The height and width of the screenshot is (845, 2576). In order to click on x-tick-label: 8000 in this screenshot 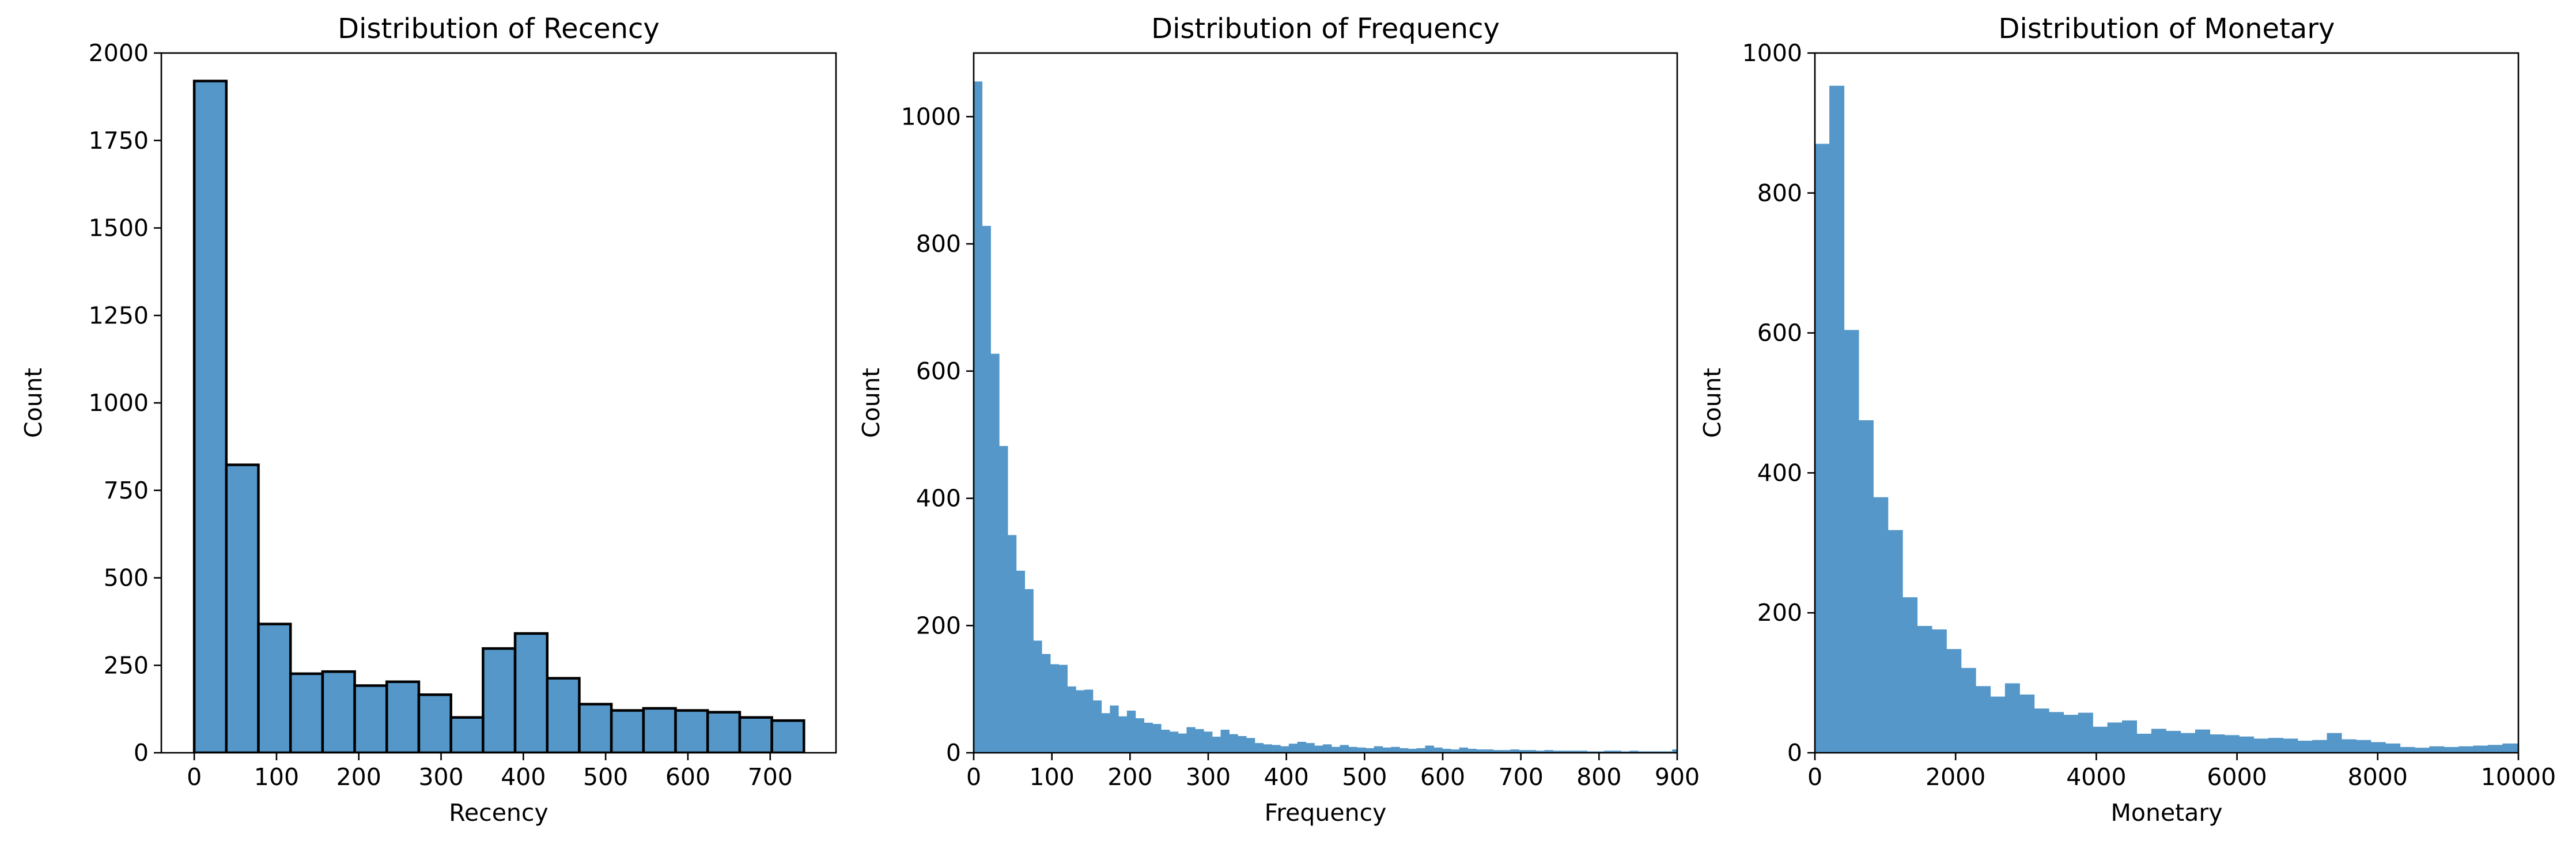, I will do `click(2378, 777)`.